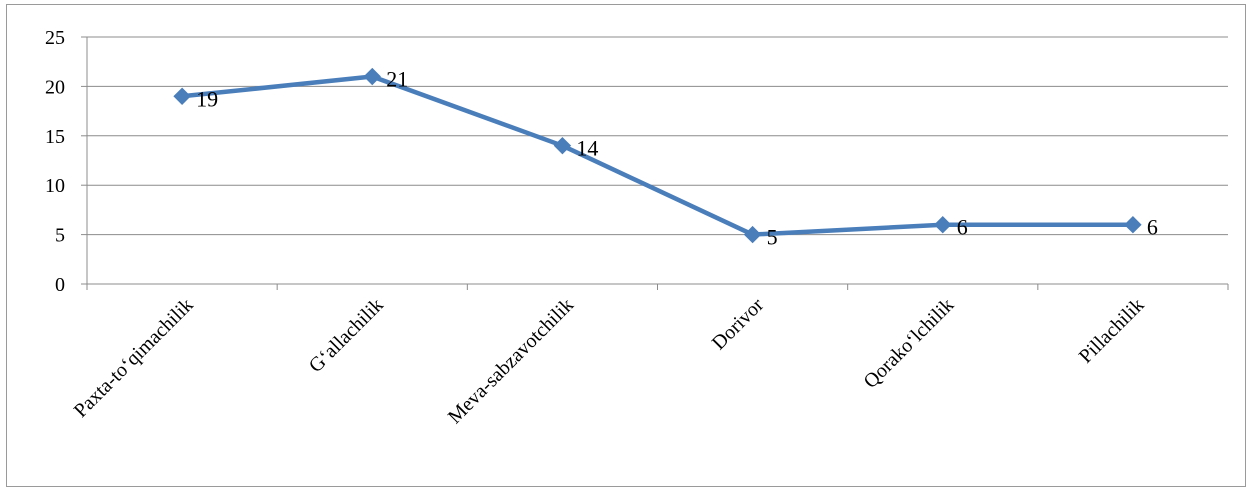  I want to click on y-tick-label: 10, so click(55, 186).